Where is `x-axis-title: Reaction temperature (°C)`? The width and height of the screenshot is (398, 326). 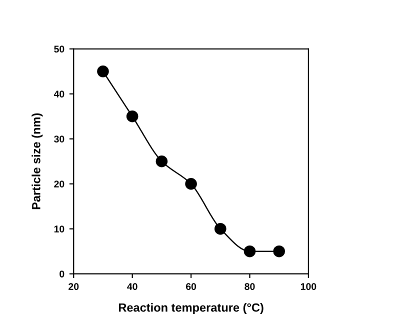
x-axis-title: Reaction temperature (°C) is located at coordinates (191, 308).